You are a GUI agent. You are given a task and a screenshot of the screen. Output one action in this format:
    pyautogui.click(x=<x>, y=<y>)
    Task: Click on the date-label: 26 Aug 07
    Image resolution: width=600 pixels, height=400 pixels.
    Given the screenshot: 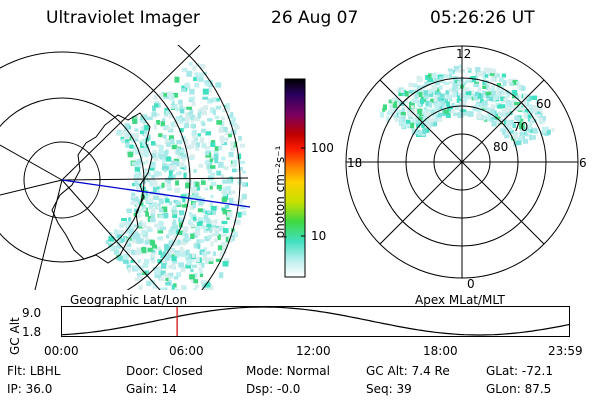 What is the action you would take?
    pyautogui.click(x=315, y=18)
    